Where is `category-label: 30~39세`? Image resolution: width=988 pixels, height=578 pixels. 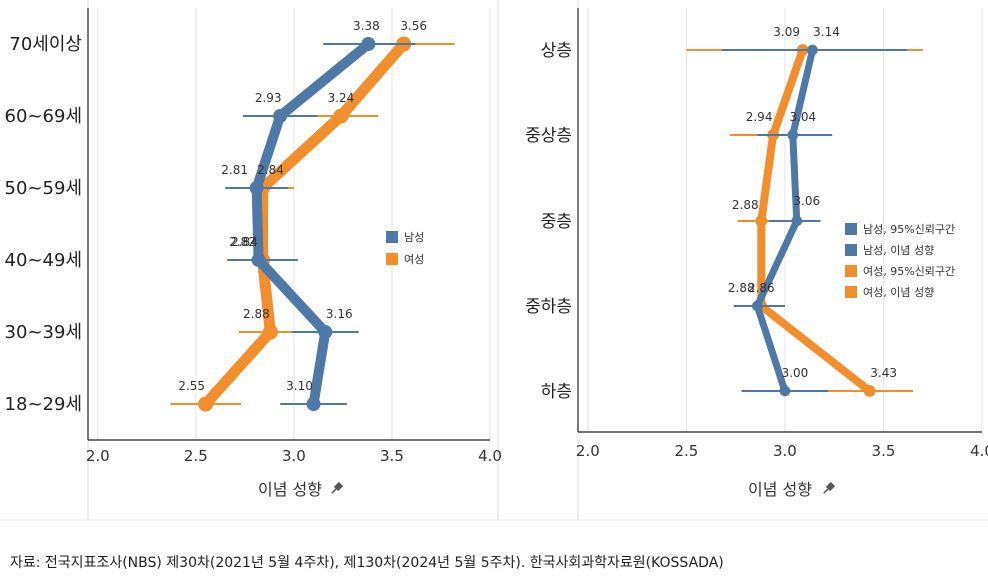 category-label: 30~39세 is located at coordinates (43, 332).